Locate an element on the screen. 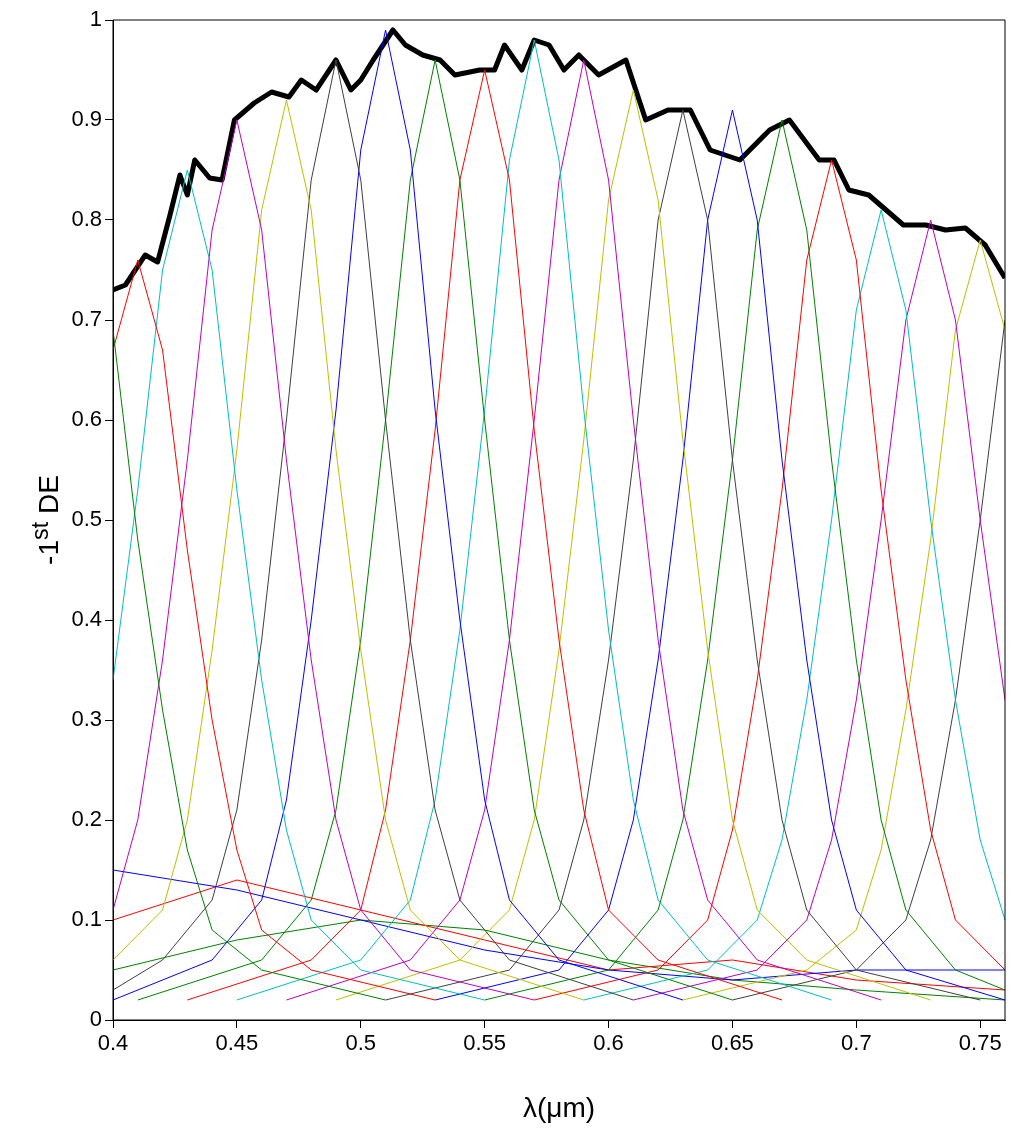 The height and width of the screenshot is (1139, 1016). y-tick-label: 0.3 is located at coordinates (86, 719).